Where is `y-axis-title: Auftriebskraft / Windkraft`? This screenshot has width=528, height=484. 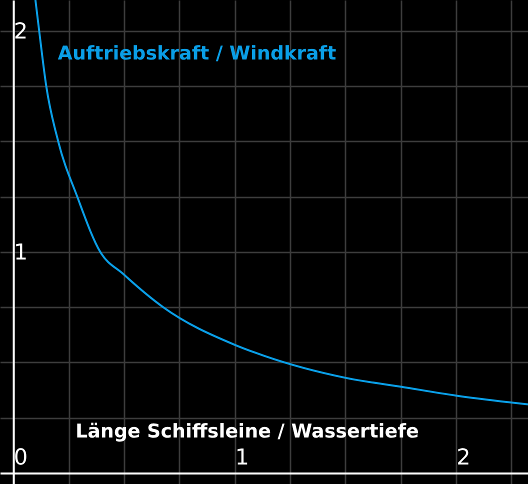 y-axis-title: Auftriebskraft / Windkraft is located at coordinates (197, 53).